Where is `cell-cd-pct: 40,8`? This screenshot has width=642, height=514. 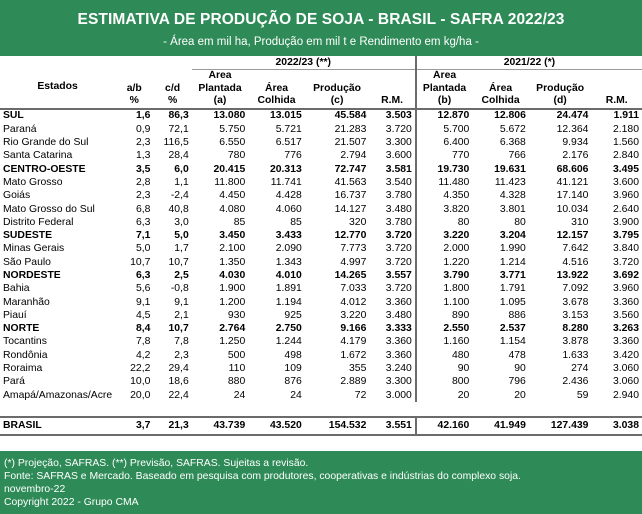 cell-cd-pct: 40,8 is located at coordinates (178, 209).